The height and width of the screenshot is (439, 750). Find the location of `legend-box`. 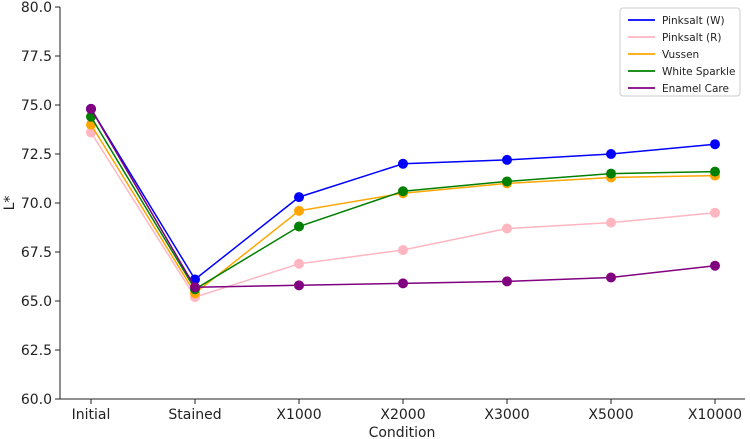

legend-box is located at coordinates (680, 52).